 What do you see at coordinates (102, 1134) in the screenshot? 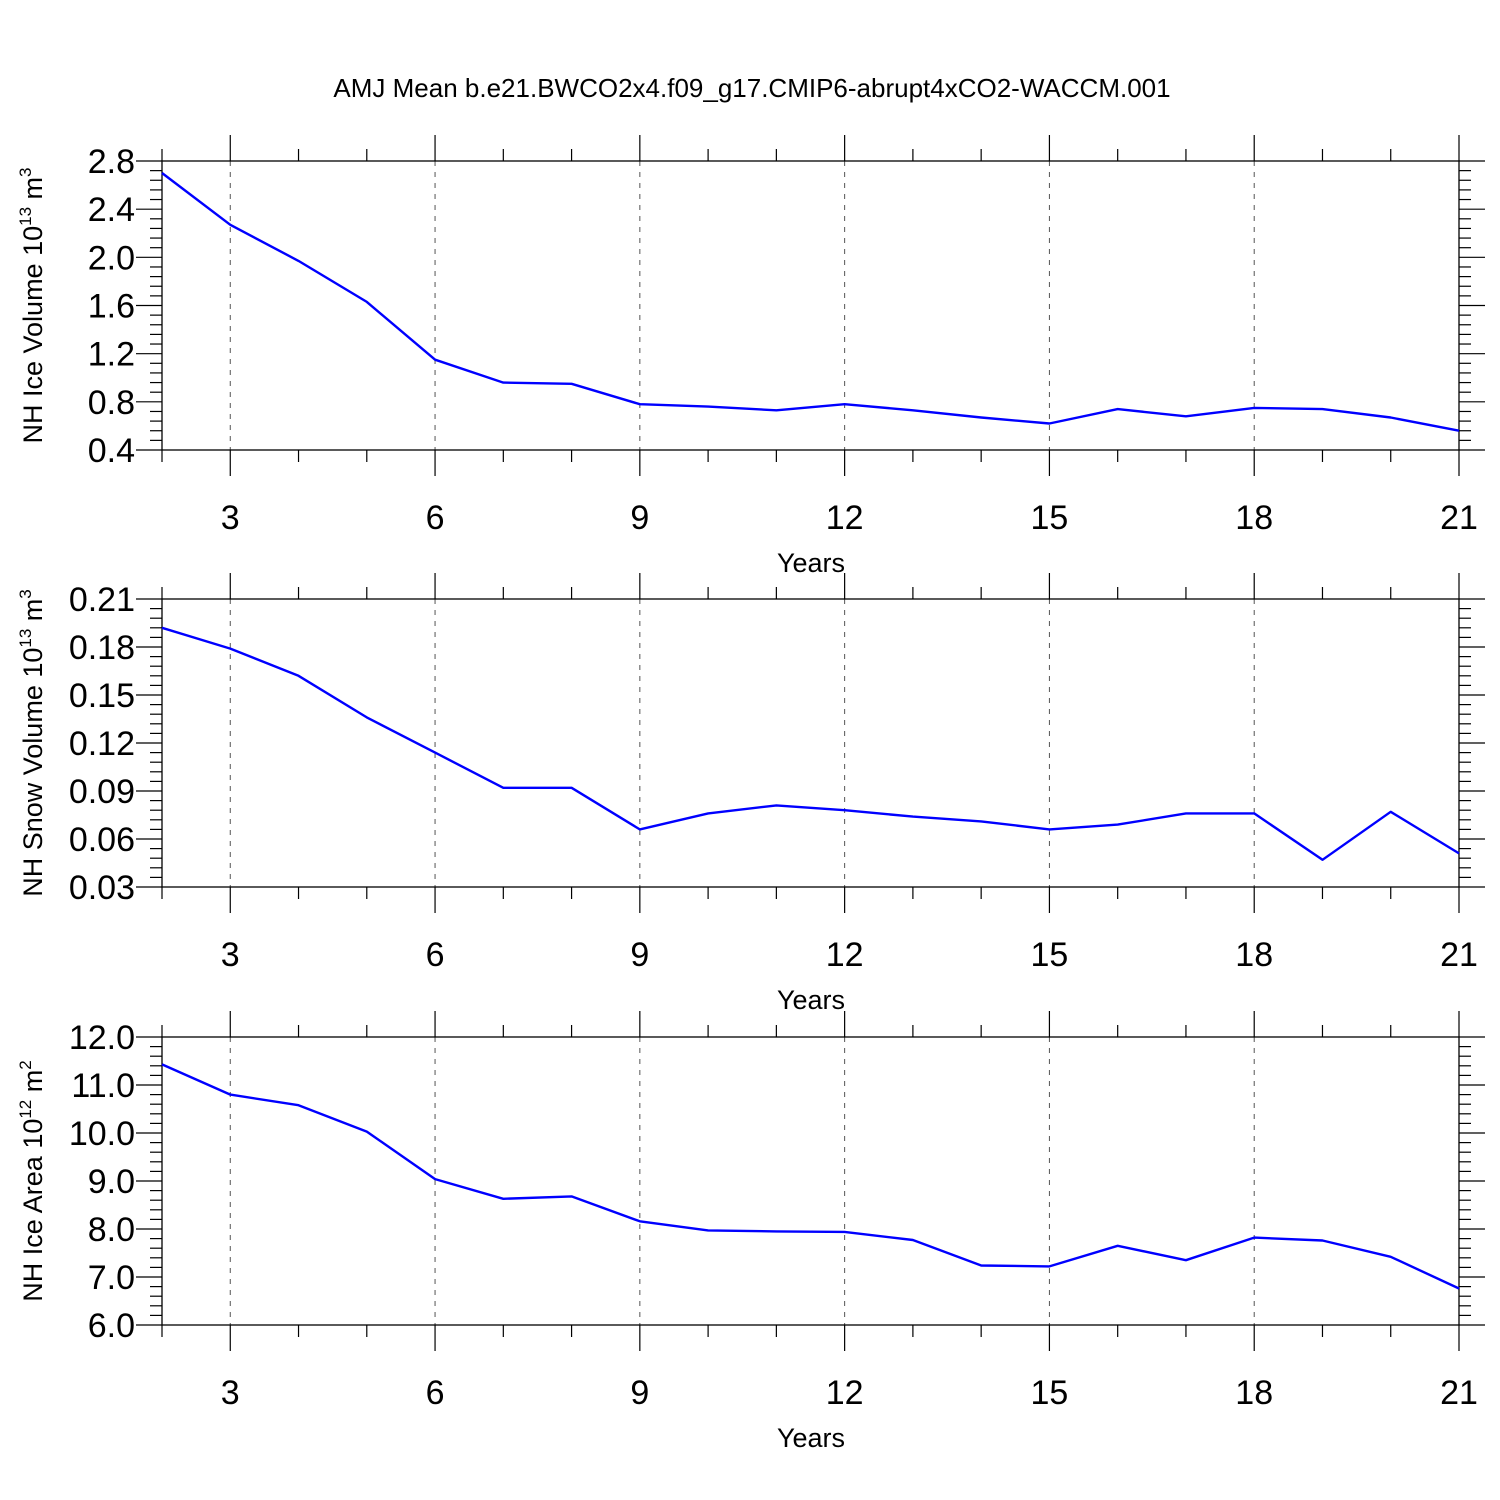
I see `y-tick-label: 10.0` at bounding box center [102, 1134].